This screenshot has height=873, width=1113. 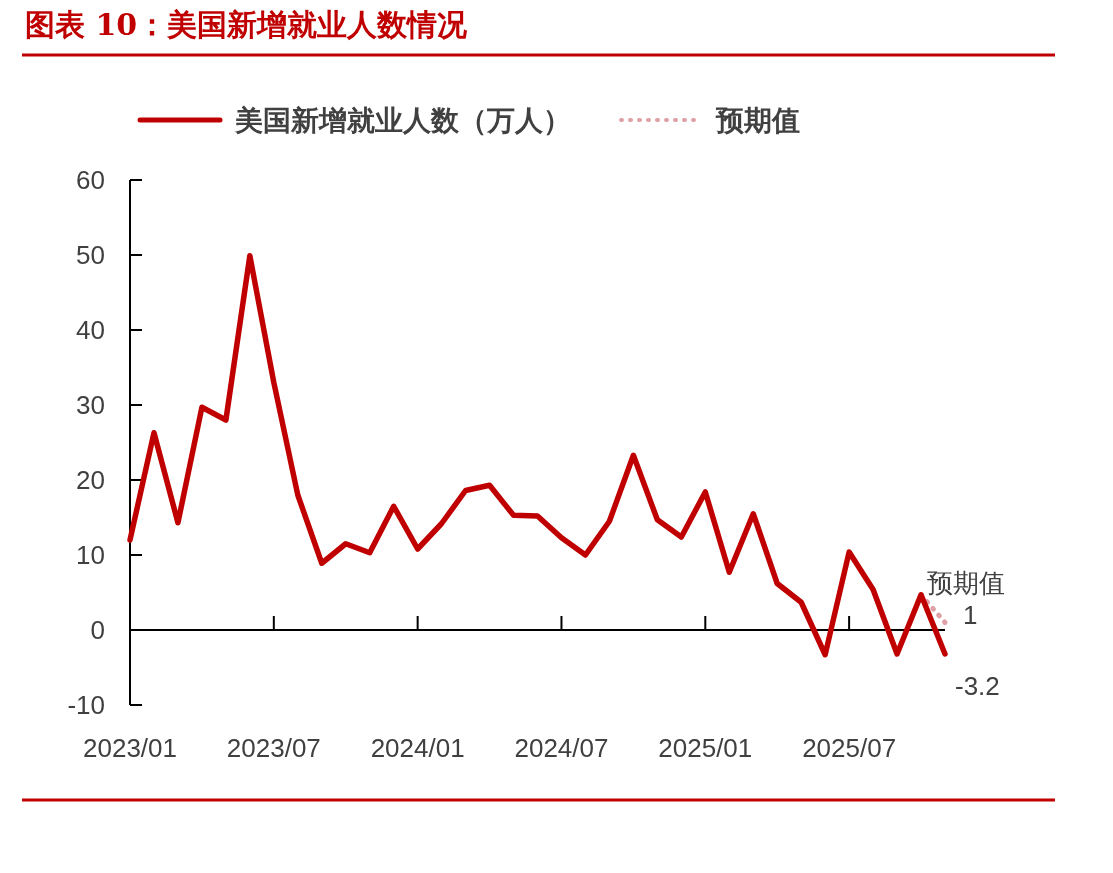 What do you see at coordinates (757, 120) in the screenshot?
I see `legend-label: 预期值` at bounding box center [757, 120].